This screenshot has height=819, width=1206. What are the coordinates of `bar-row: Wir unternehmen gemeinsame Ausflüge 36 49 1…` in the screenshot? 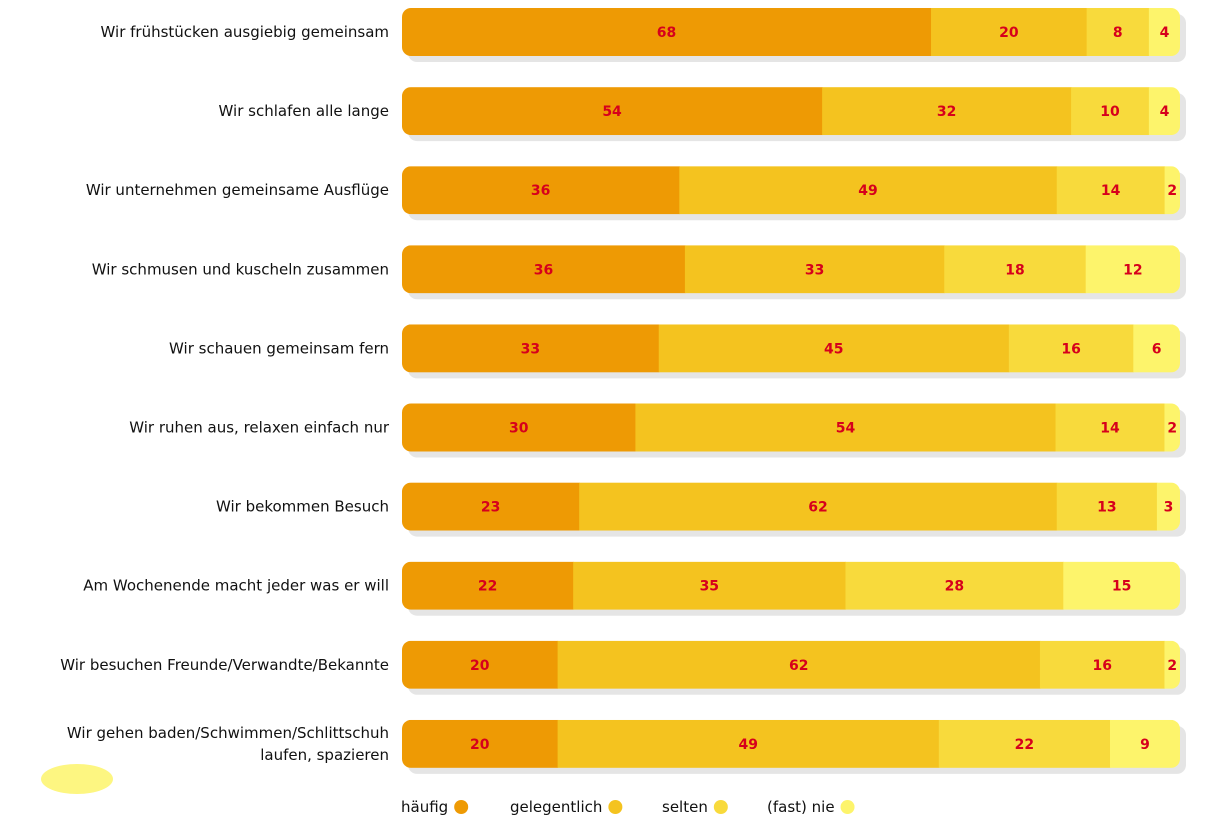 It's located at (636, 193).